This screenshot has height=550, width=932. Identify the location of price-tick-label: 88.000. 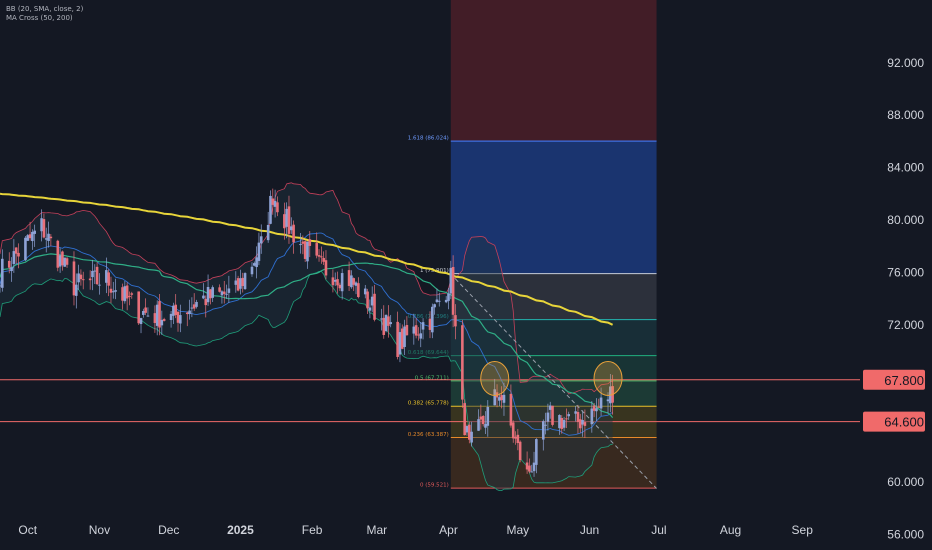
(905, 115).